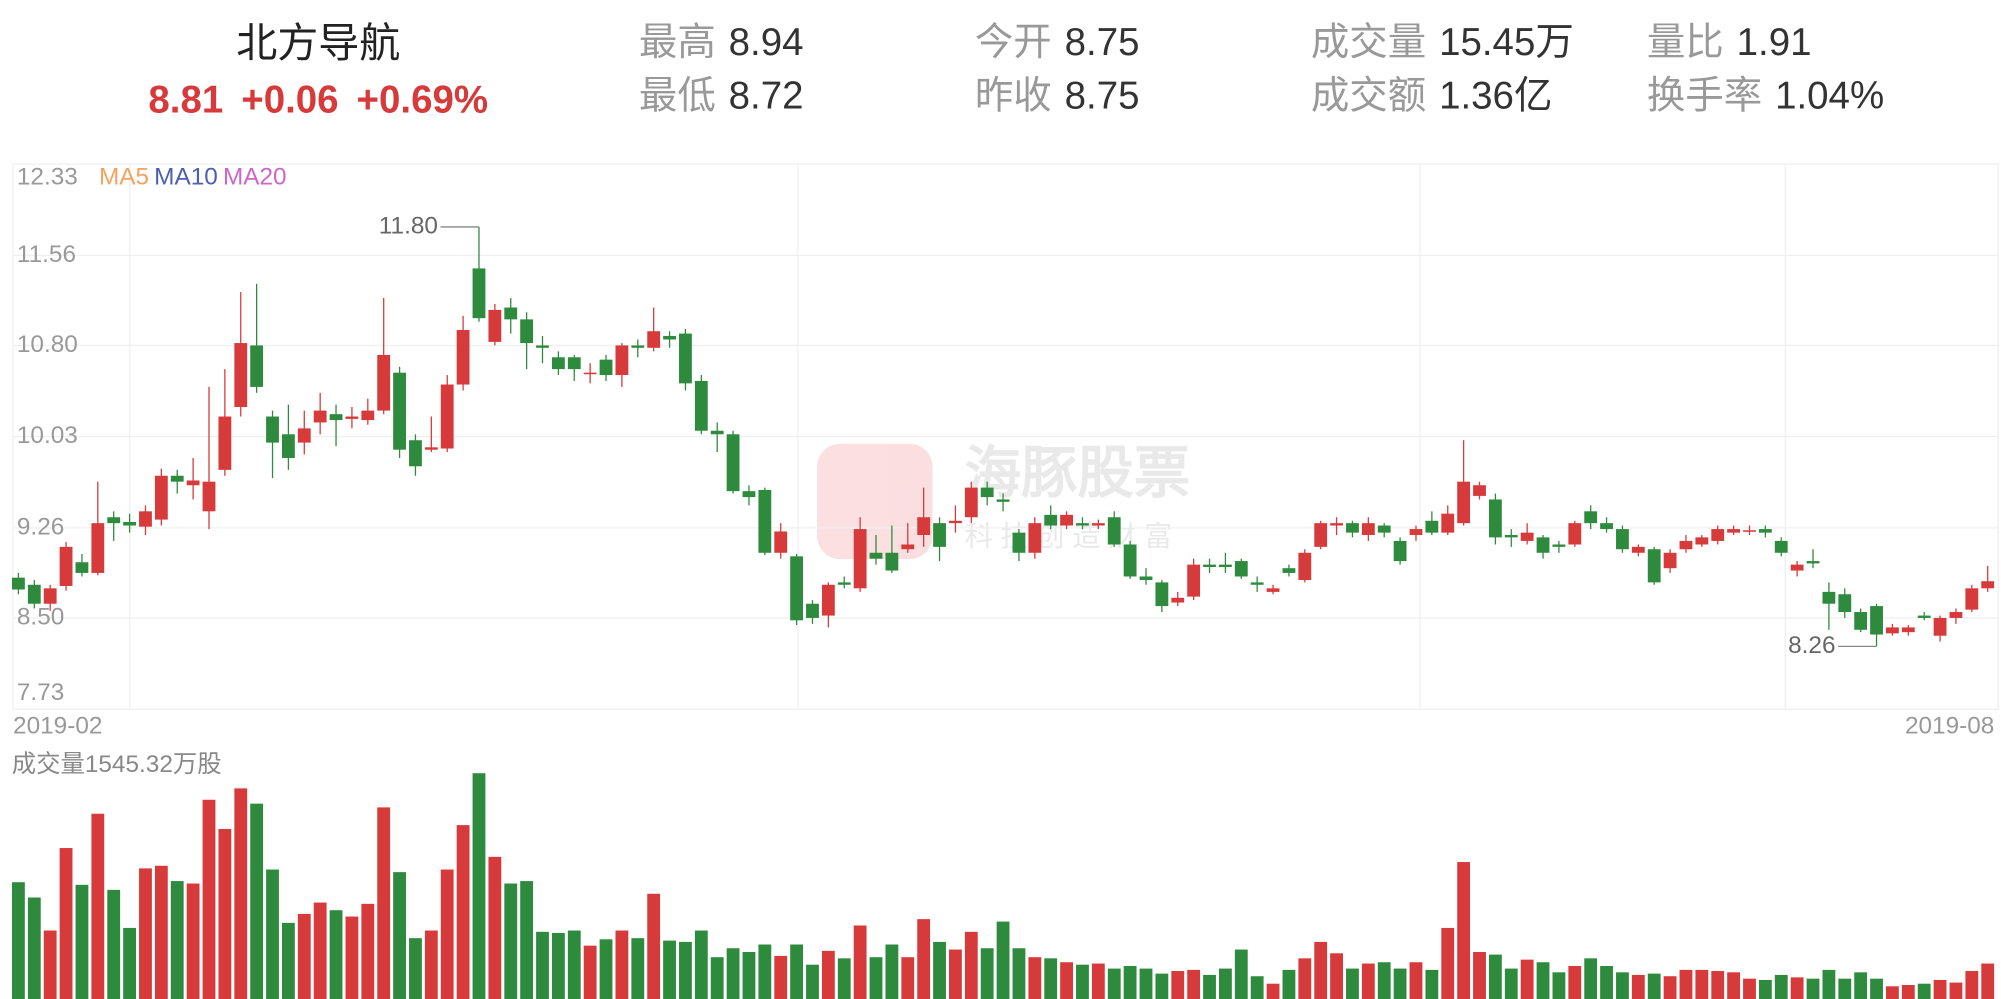  I want to click on legend-entry: MA5, so click(124, 177).